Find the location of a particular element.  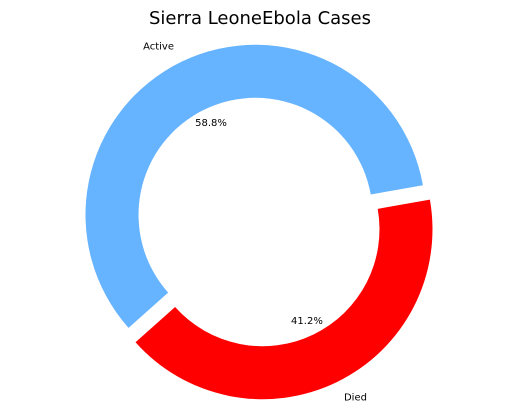

slice-label-died: Died is located at coordinates (355, 398).